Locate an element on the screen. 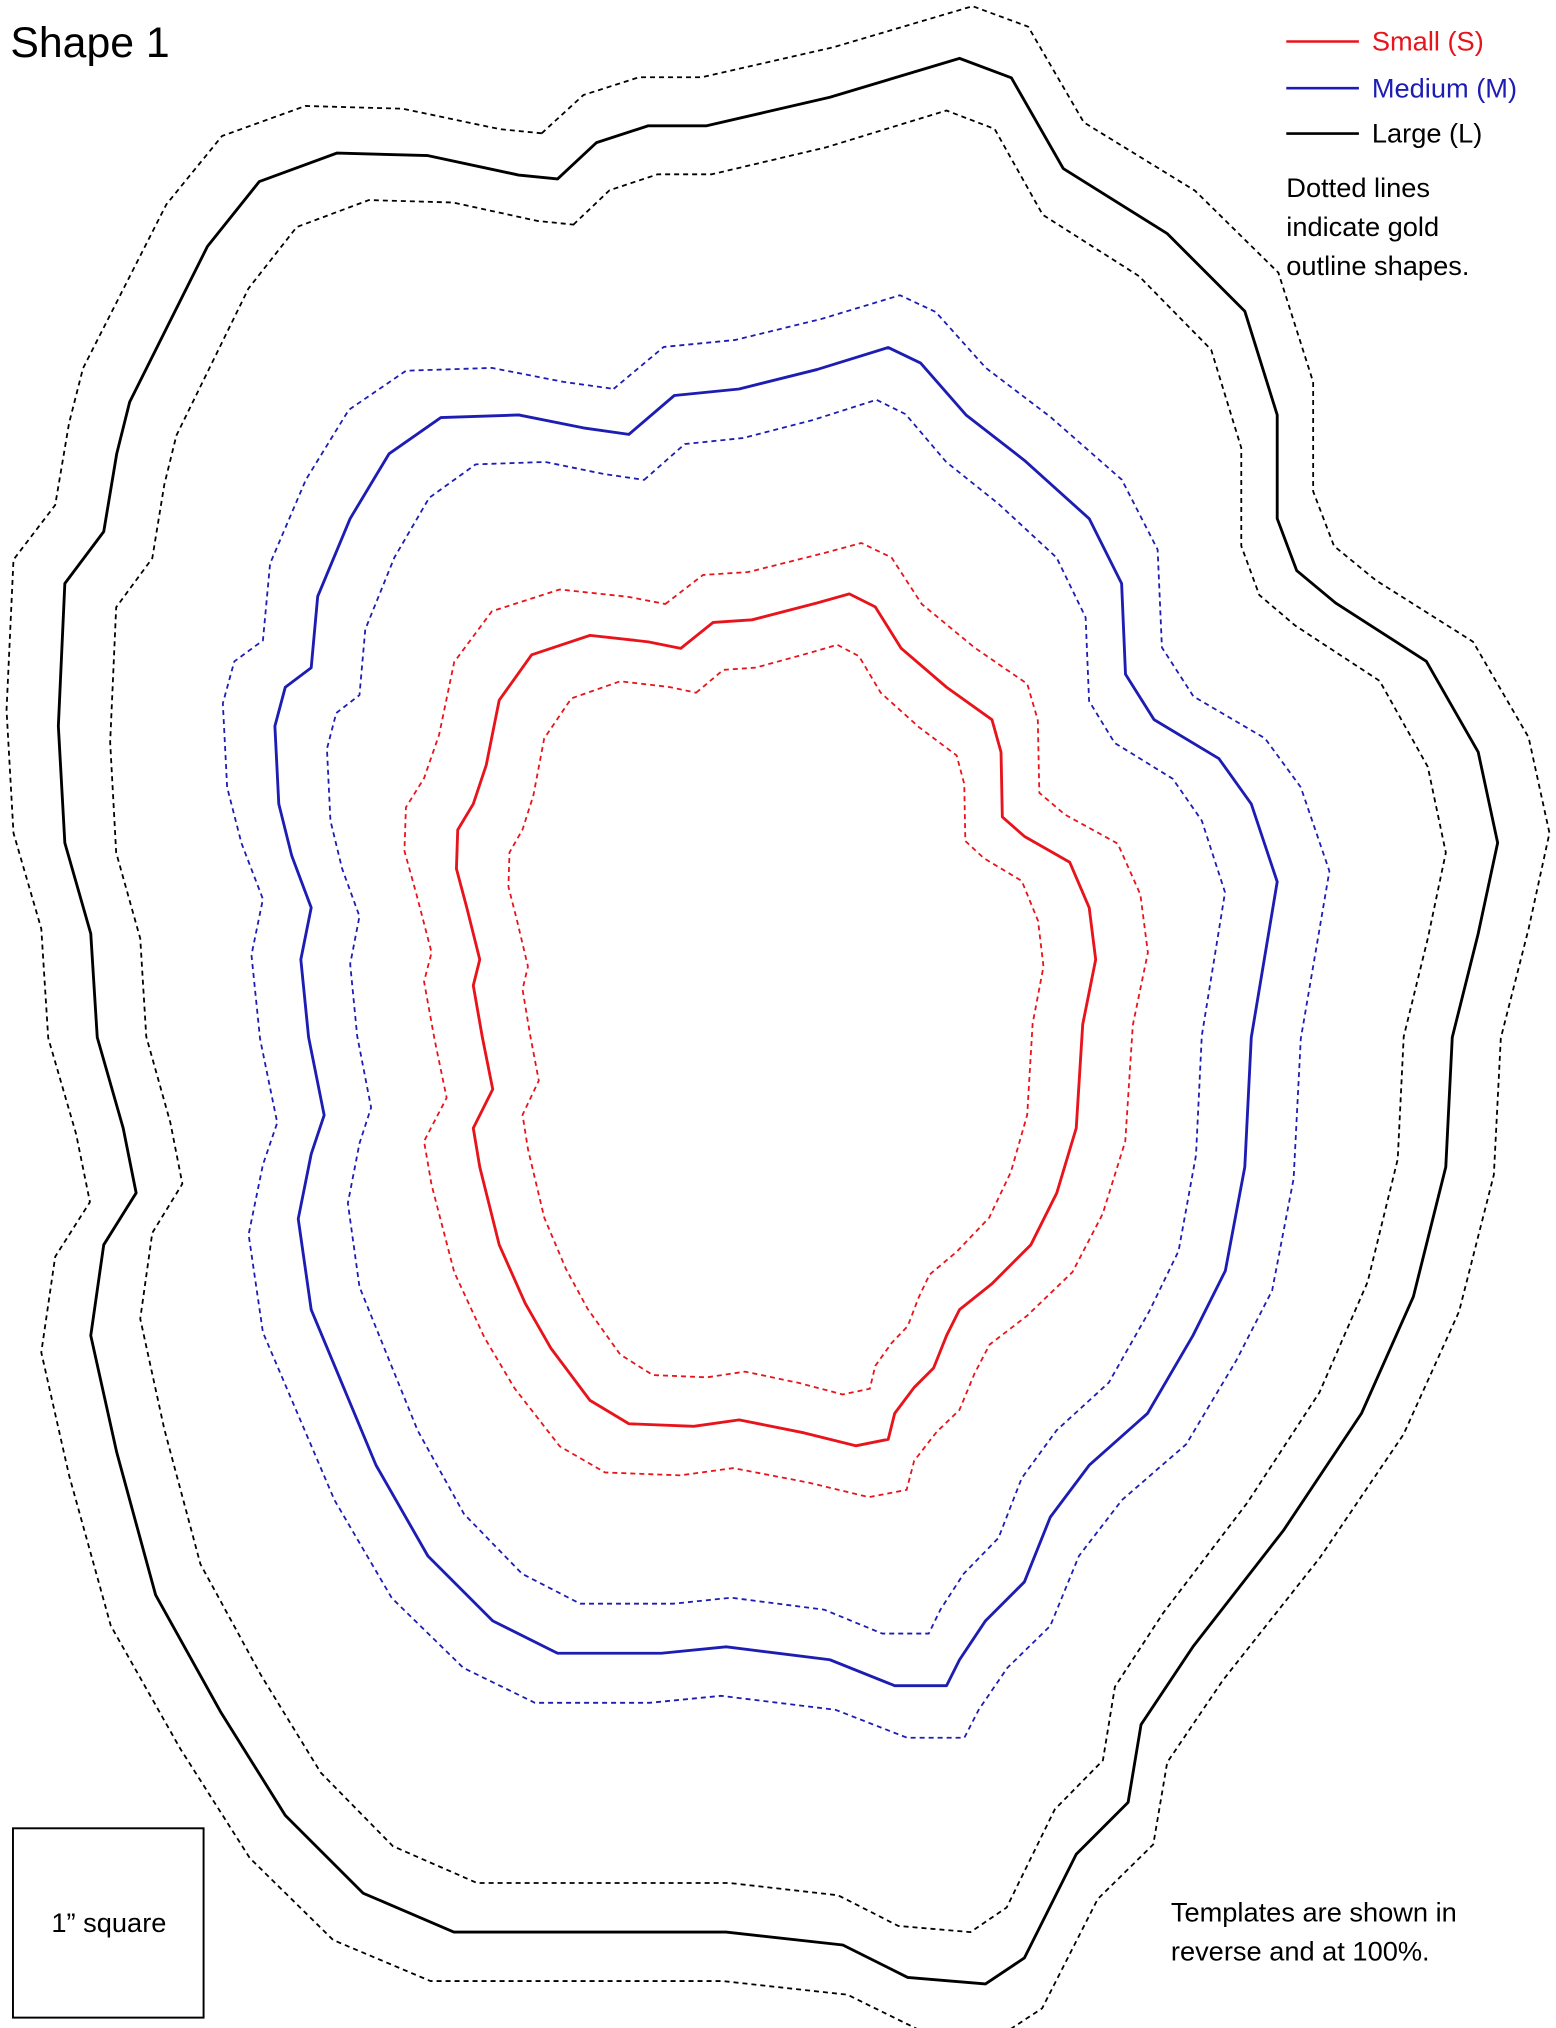 This screenshot has width=1556, height=2028. note-line: Dotted lines is located at coordinates (1358, 187).